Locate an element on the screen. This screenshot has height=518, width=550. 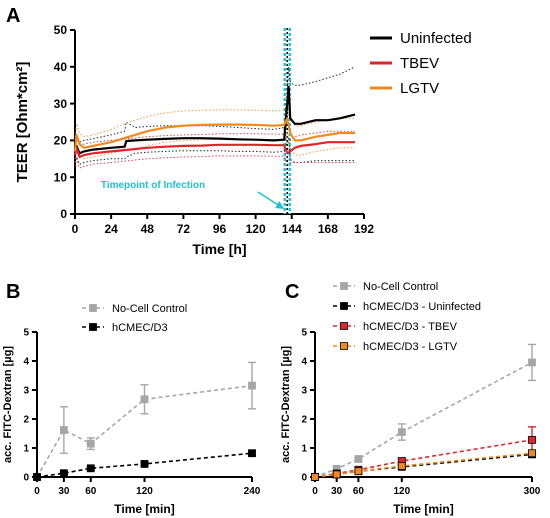
series-upper-band-uninfected is located at coordinates (215, 105).